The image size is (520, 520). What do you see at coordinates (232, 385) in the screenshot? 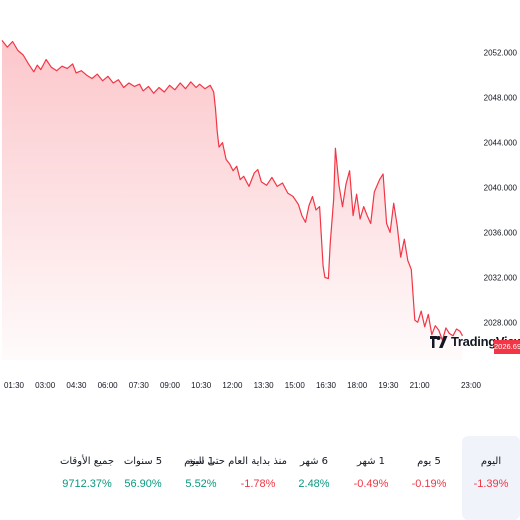
I see `x-tick-label: 12:00` at bounding box center [232, 385].